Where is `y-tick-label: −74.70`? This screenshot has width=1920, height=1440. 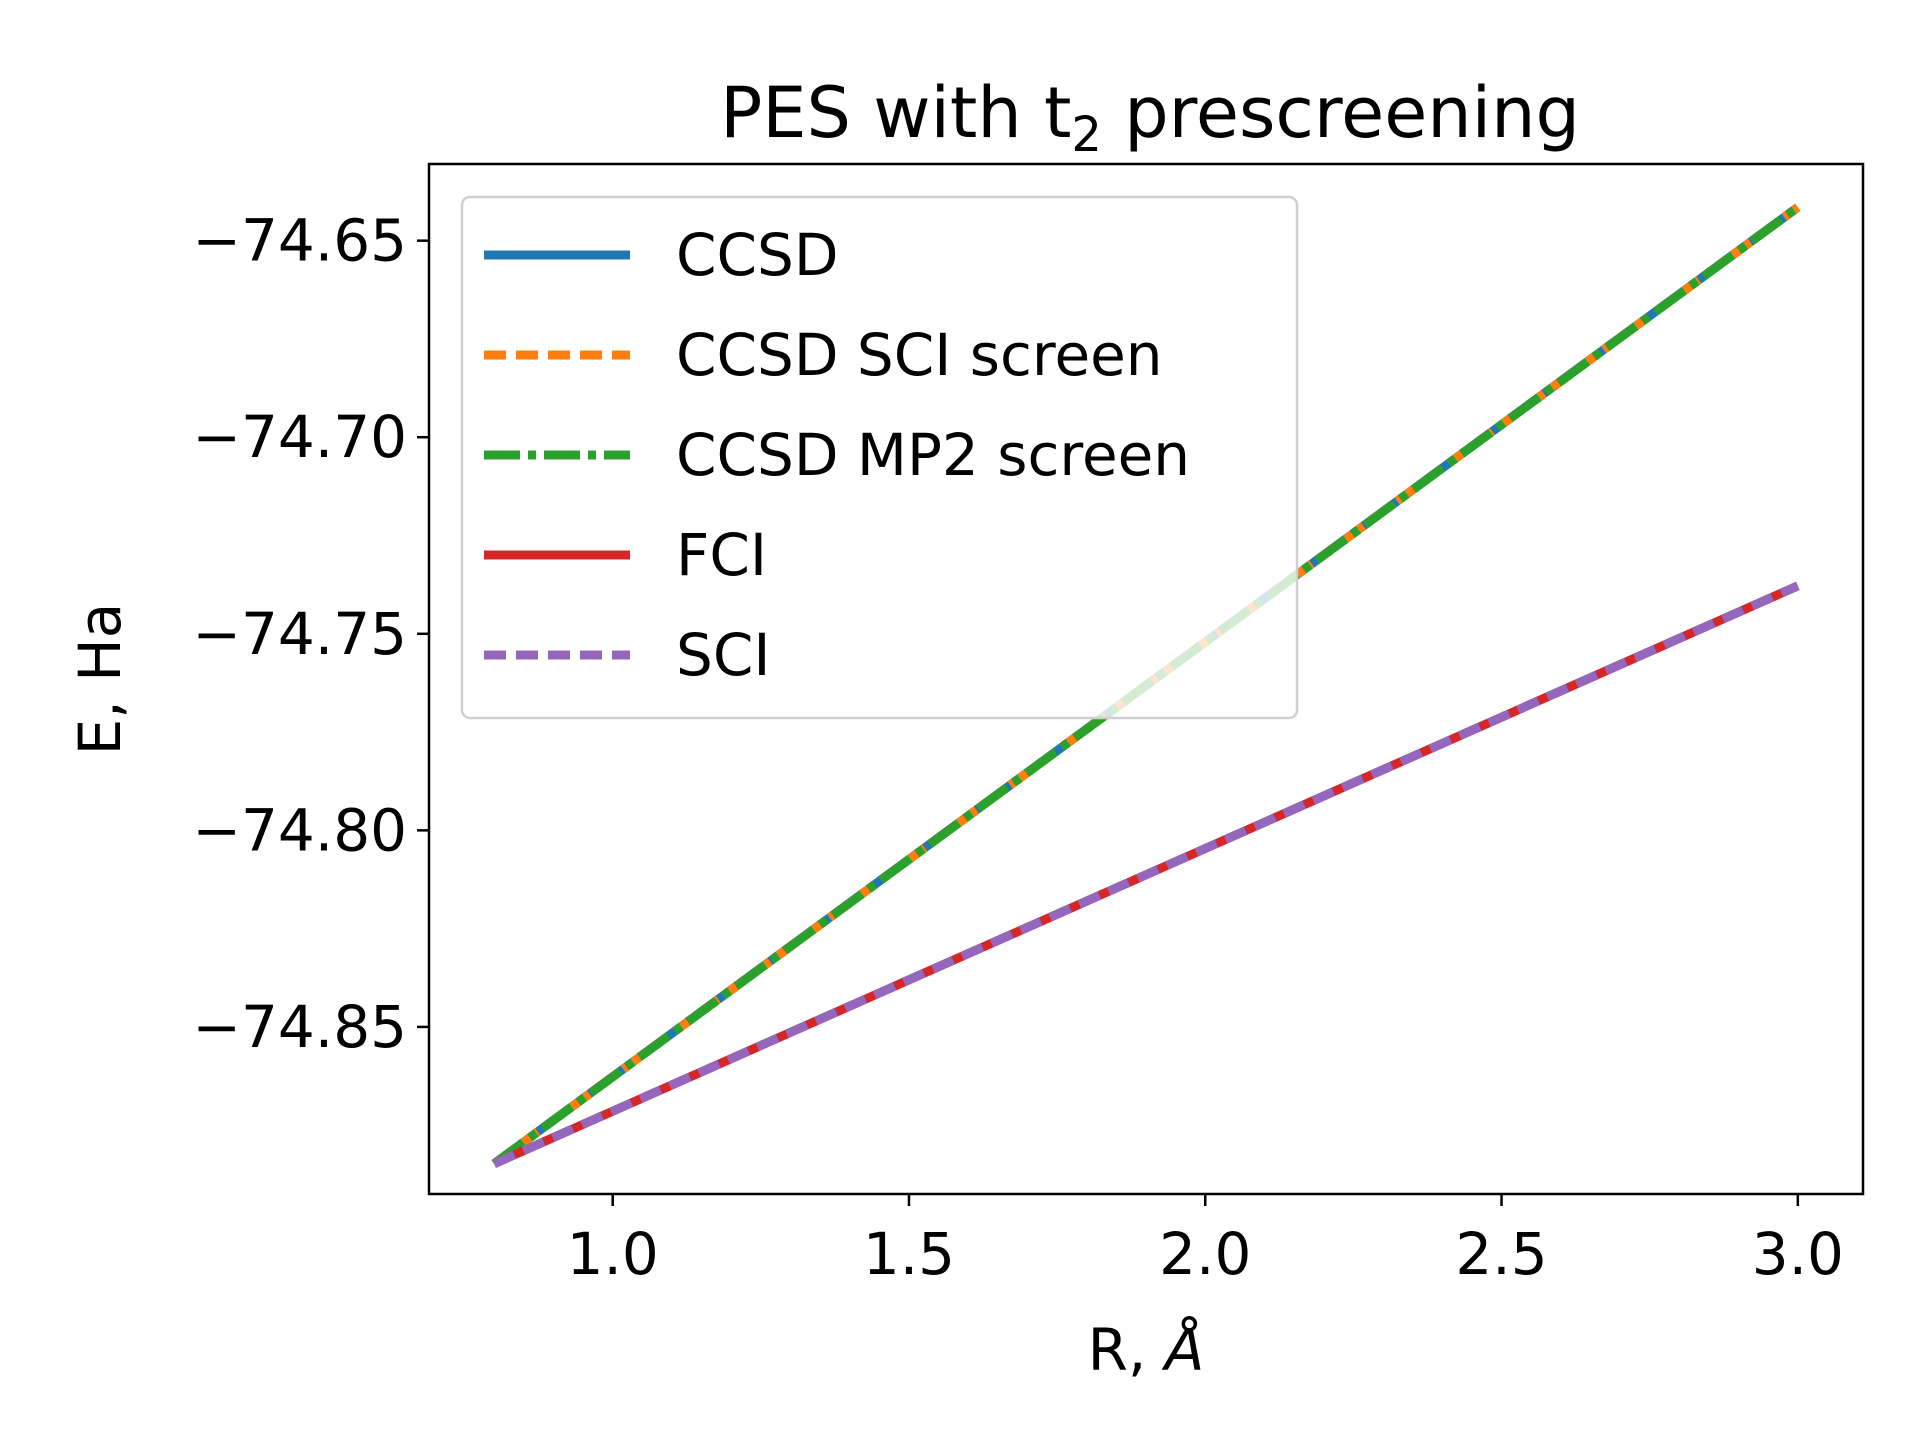 y-tick-label: −74.70 is located at coordinates (299, 437).